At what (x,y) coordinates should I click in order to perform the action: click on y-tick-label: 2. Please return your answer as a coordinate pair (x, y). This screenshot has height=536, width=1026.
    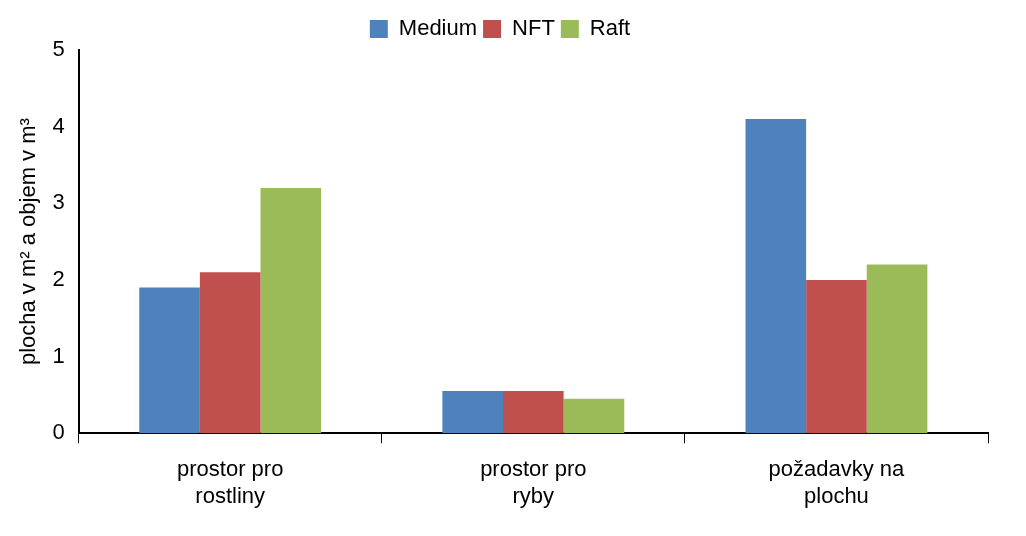
    Looking at the image, I should click on (58, 278).